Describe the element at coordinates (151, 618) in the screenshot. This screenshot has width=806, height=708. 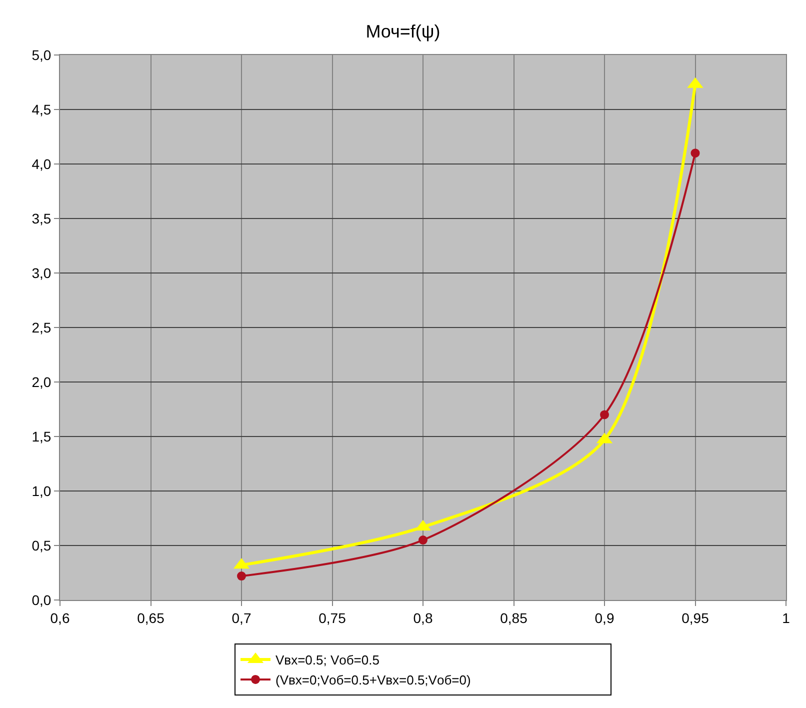
I see `x-tick-label: 0,65` at that location.